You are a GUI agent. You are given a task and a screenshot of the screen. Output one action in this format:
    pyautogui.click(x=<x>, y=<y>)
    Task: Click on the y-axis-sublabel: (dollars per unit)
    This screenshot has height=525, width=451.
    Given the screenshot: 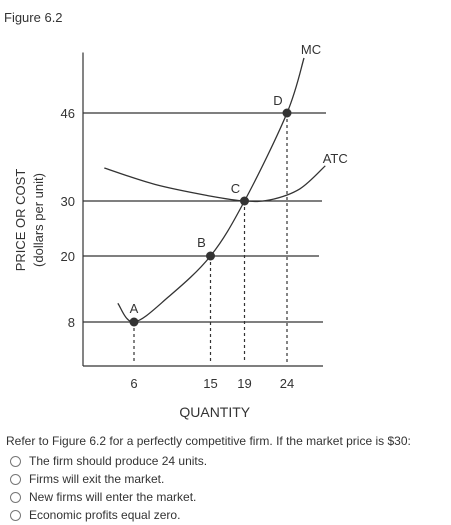 What is the action you would take?
    pyautogui.click(x=38, y=220)
    